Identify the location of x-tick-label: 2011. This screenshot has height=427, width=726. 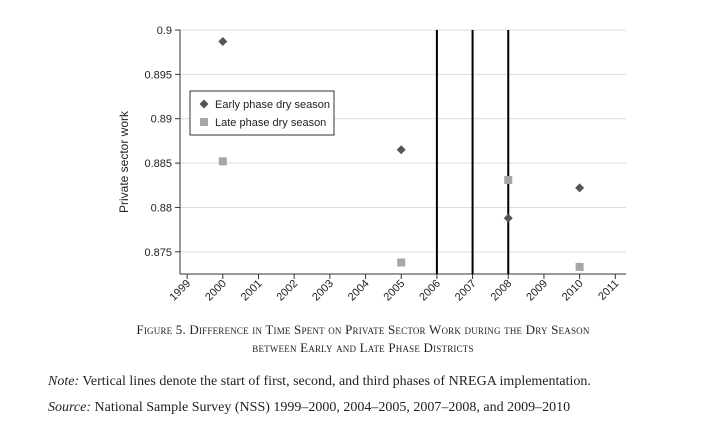
(608, 290).